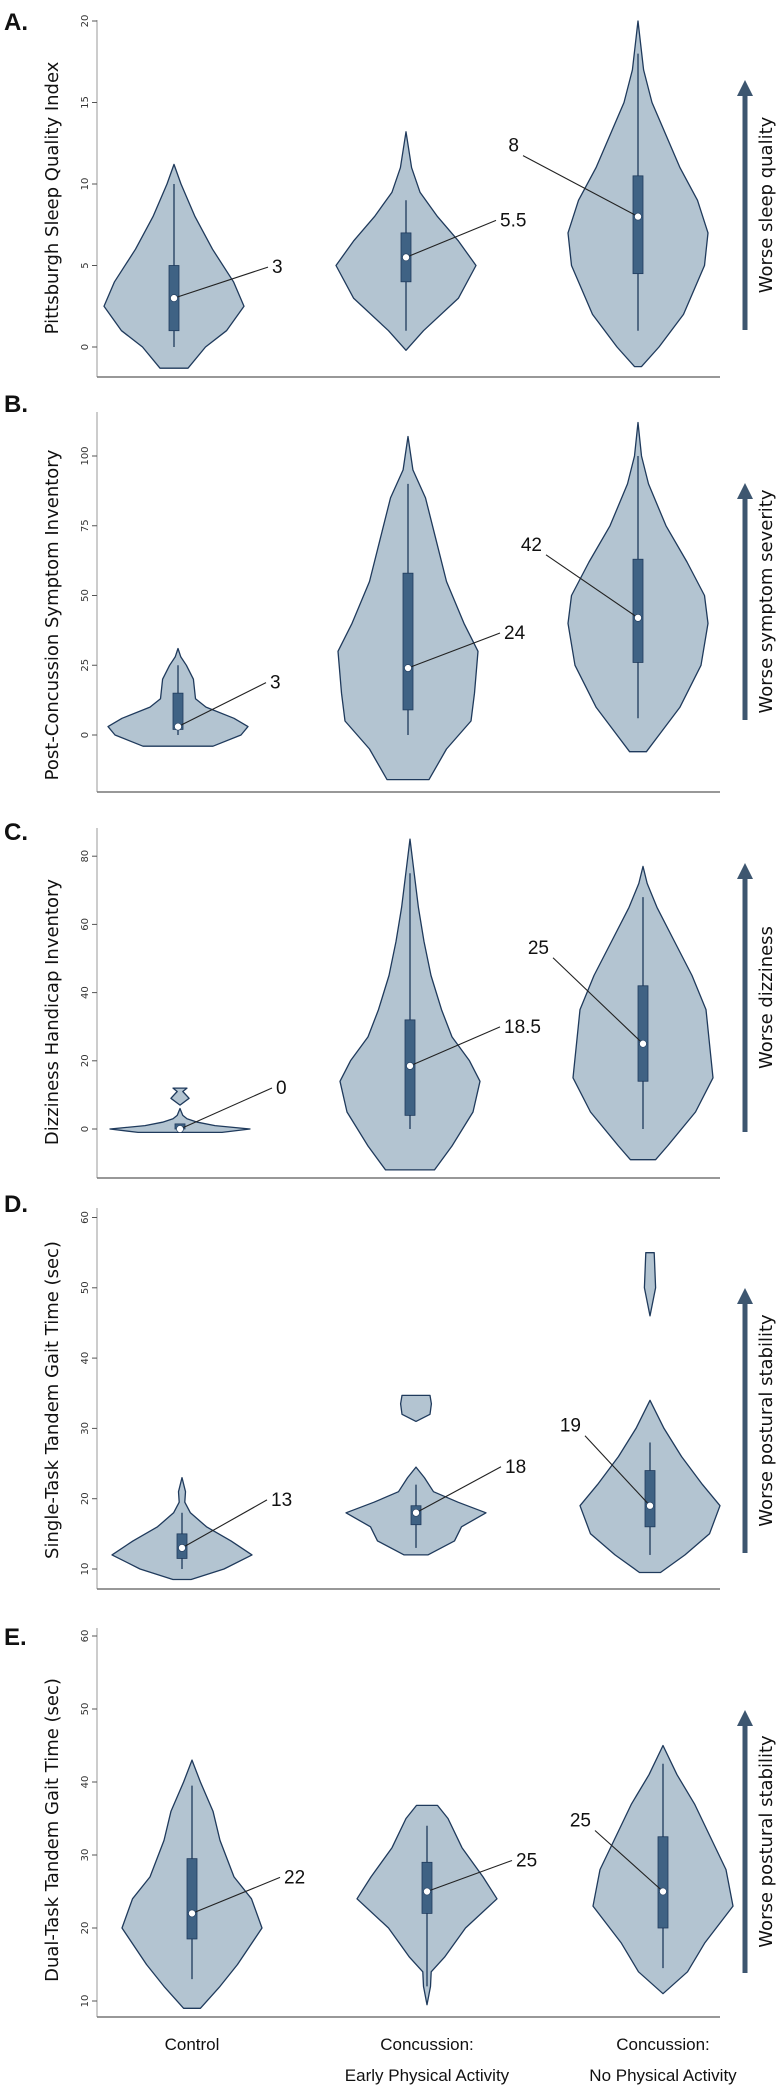 The image size is (778, 2094). Describe the element at coordinates (522, 1027) in the screenshot. I see `median-label: 18.5` at that location.